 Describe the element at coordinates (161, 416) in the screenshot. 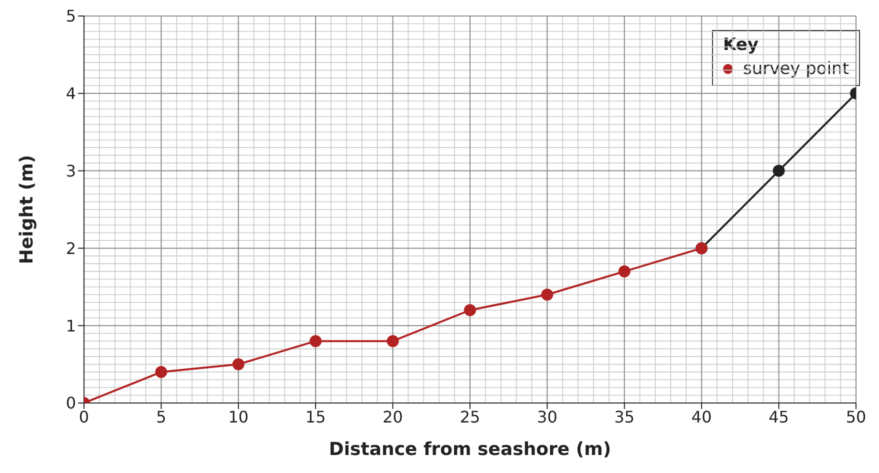

I see `x-tick-label: 5` at that location.